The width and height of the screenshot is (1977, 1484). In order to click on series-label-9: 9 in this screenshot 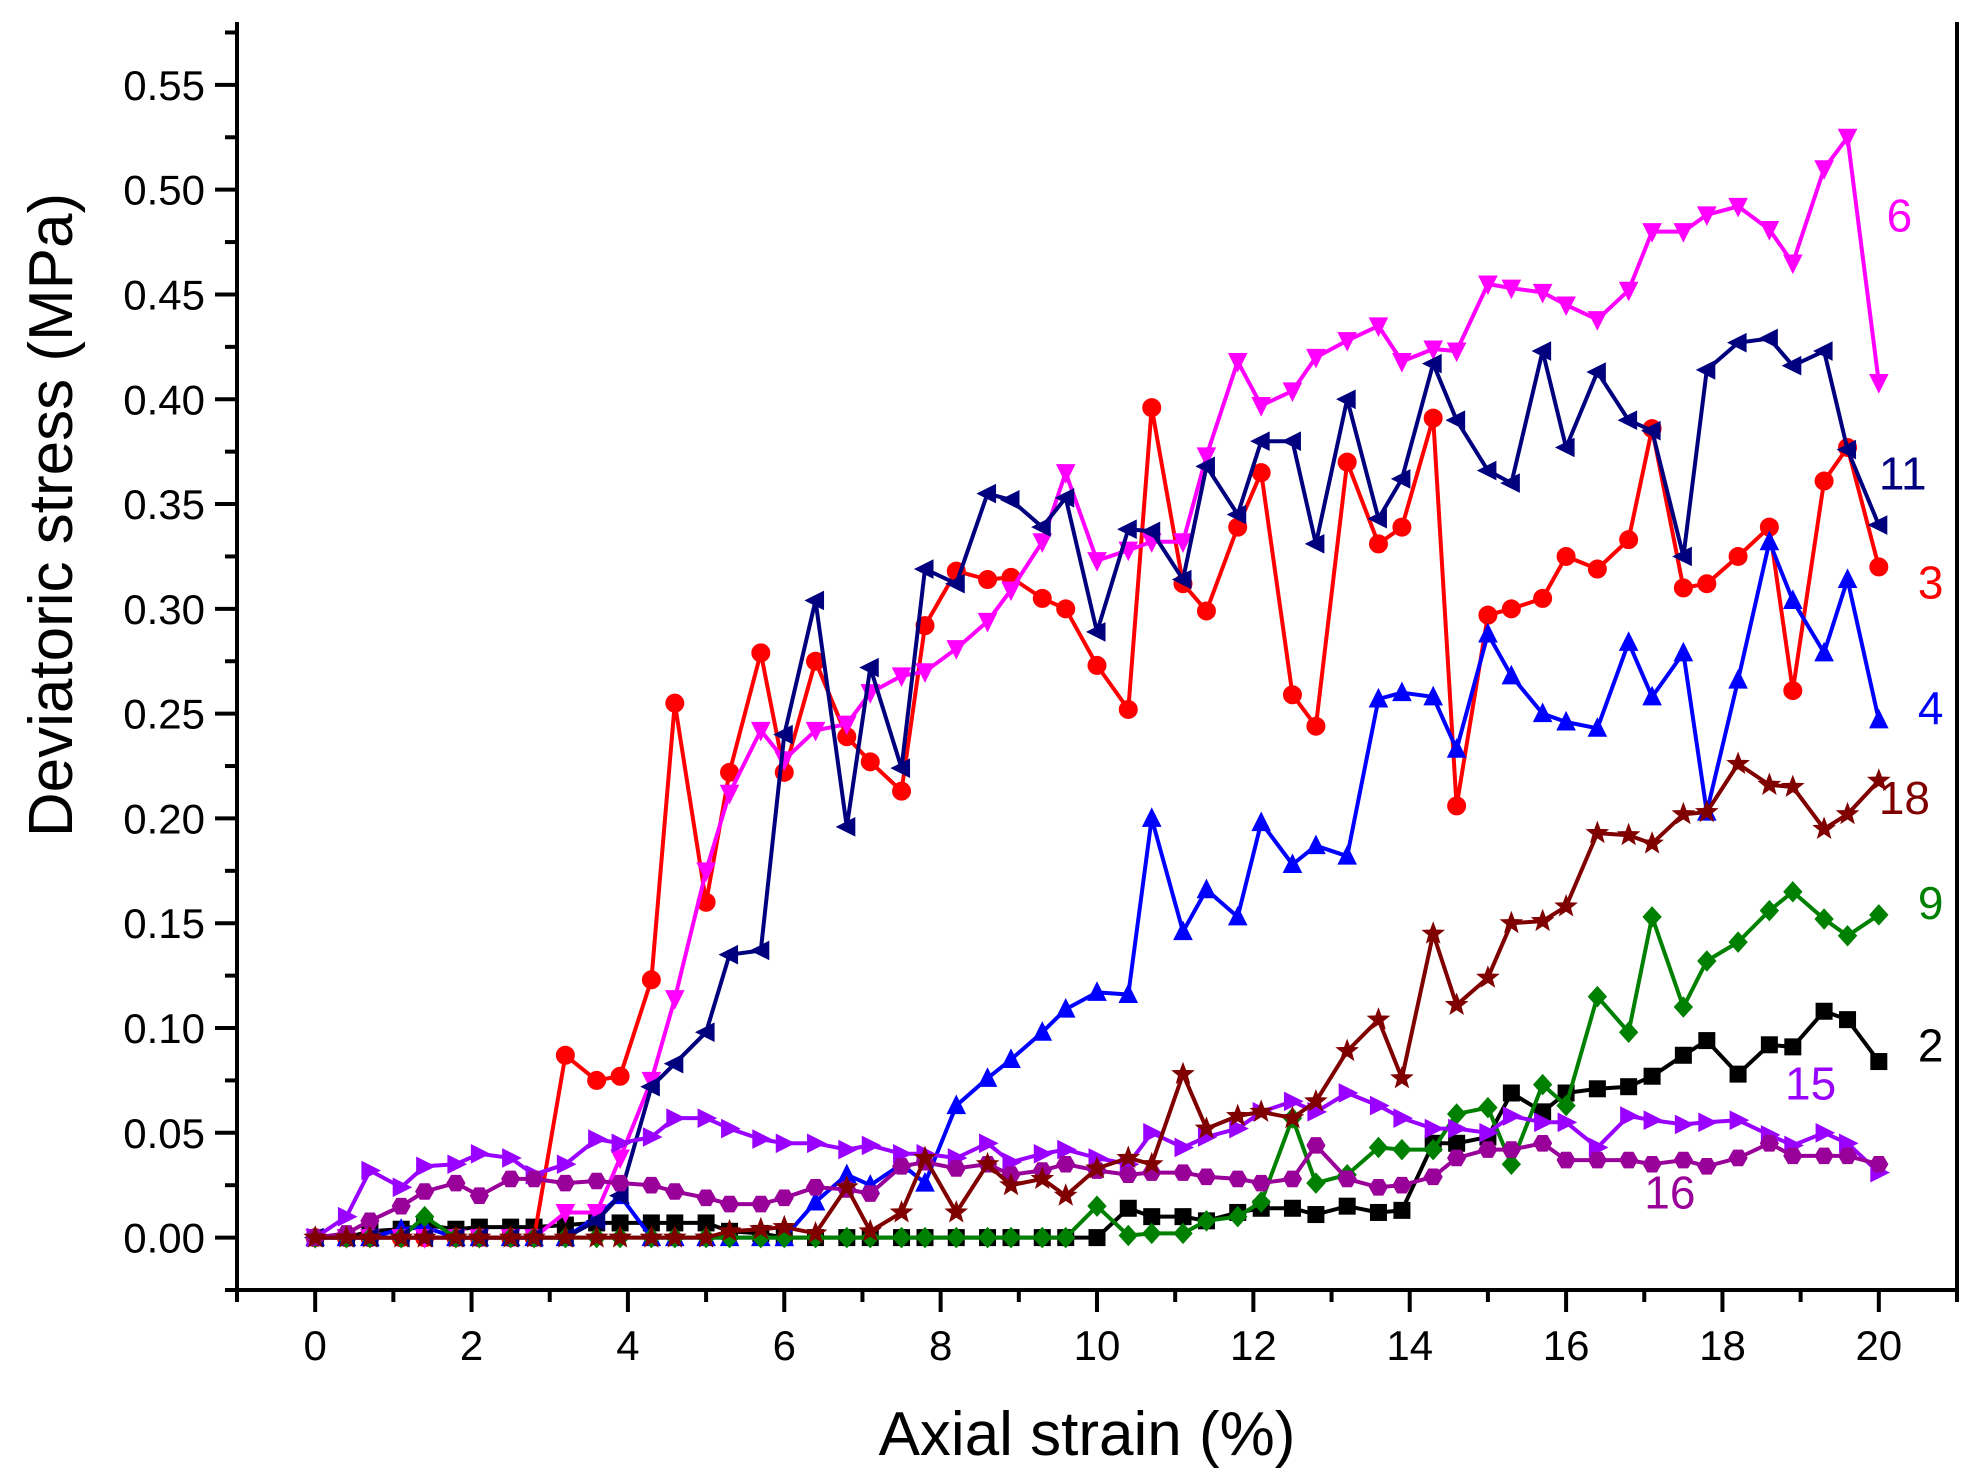, I will do `click(1931, 903)`.